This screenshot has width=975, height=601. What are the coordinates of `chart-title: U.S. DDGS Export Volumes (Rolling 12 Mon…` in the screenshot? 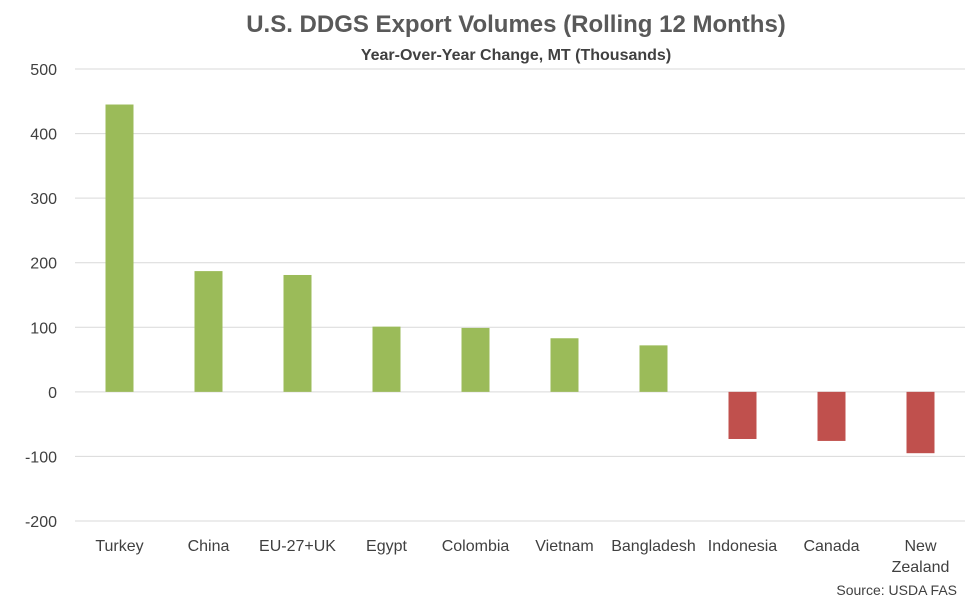 It's located at (516, 24).